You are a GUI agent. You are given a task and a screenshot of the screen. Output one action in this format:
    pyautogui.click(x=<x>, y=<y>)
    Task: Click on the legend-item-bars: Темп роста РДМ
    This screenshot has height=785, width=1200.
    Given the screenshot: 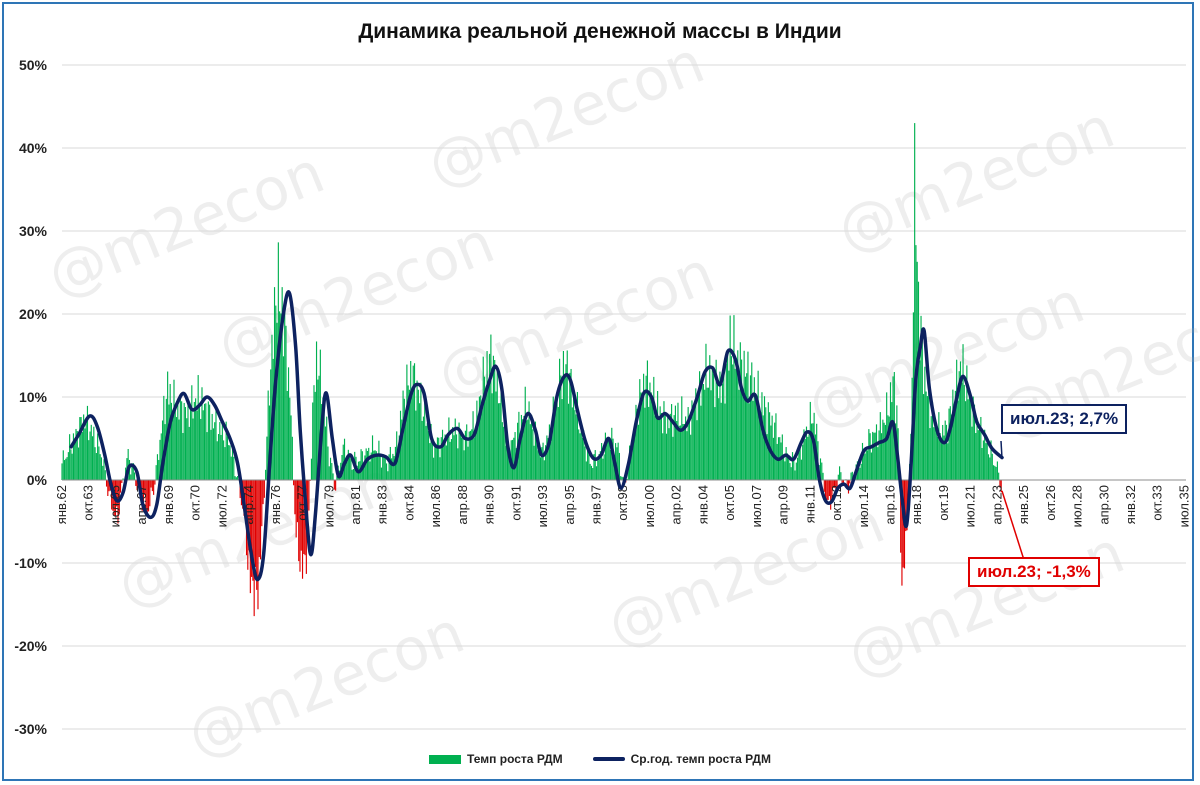 What is the action you would take?
    pyautogui.click(x=496, y=759)
    